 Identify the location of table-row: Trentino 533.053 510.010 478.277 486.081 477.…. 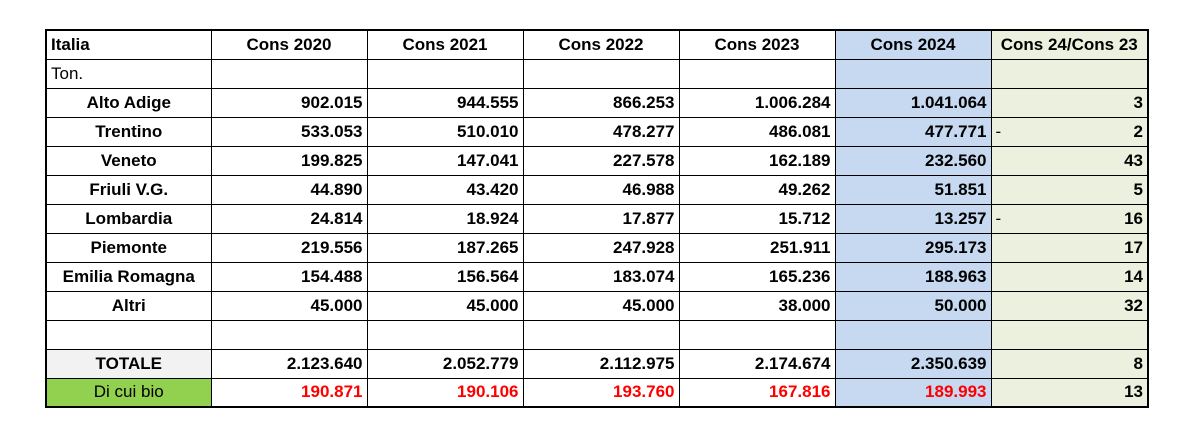
(597, 131).